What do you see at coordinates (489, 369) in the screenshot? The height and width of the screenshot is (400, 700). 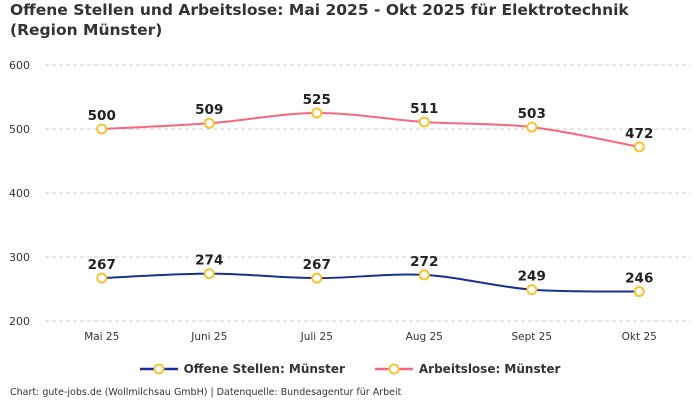 I see `legend-label: Arbeitslose: Münster` at bounding box center [489, 369].